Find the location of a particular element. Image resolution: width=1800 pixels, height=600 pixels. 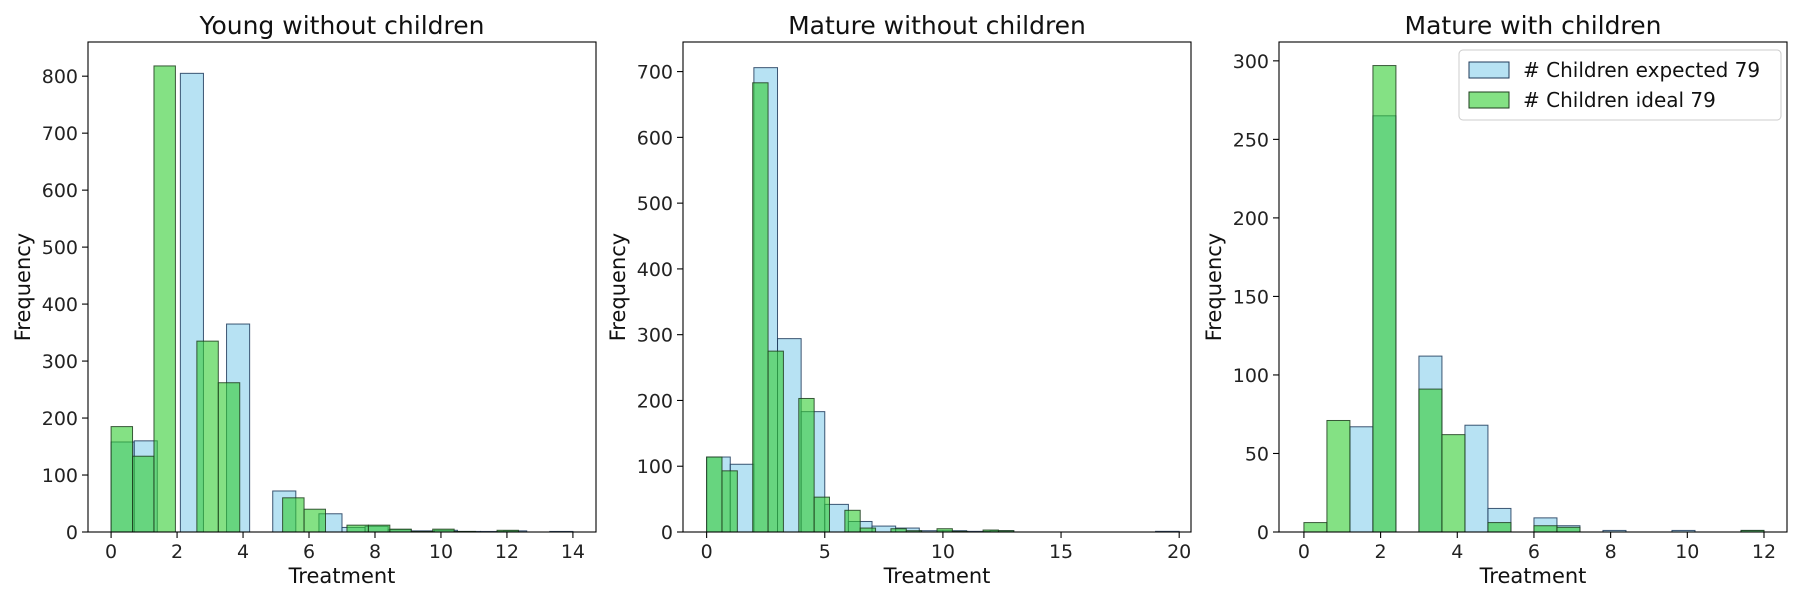

legend-label: # Children expected 79 is located at coordinates (1641, 70).